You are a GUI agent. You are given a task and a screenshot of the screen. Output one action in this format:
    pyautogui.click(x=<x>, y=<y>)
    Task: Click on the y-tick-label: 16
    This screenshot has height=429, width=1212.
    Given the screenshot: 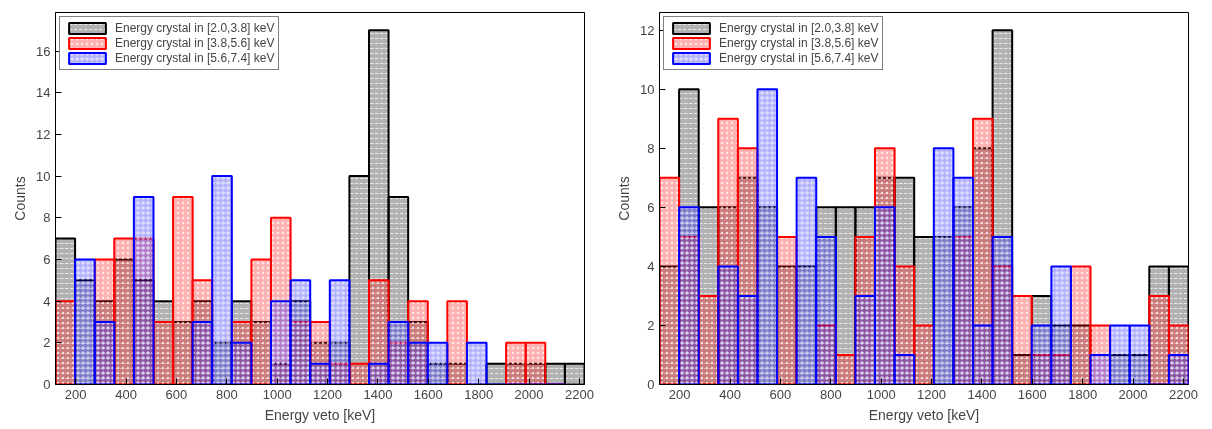 What is the action you would take?
    pyautogui.click(x=43, y=51)
    